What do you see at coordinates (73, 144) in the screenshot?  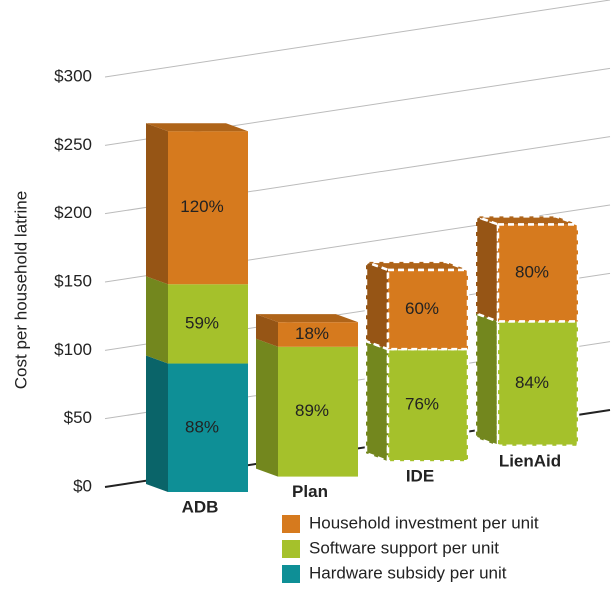 I see `y-tick-label: $250` at bounding box center [73, 144].